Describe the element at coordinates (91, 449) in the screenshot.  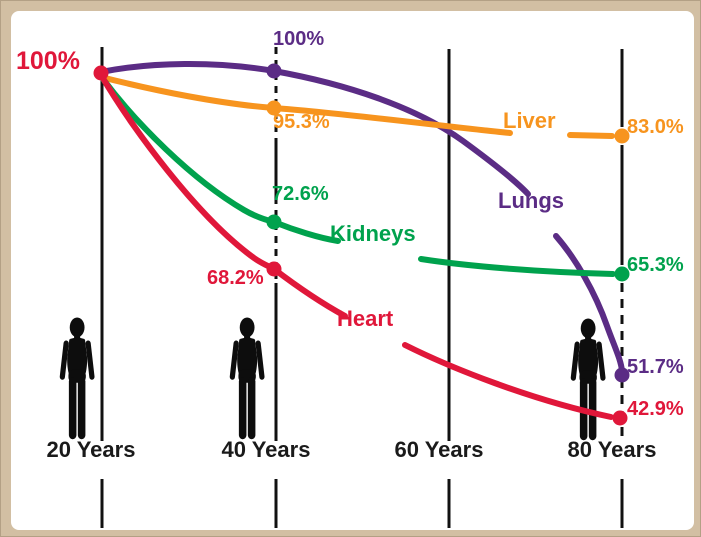
I see `axis-label-20-years: 20 Years` at that location.